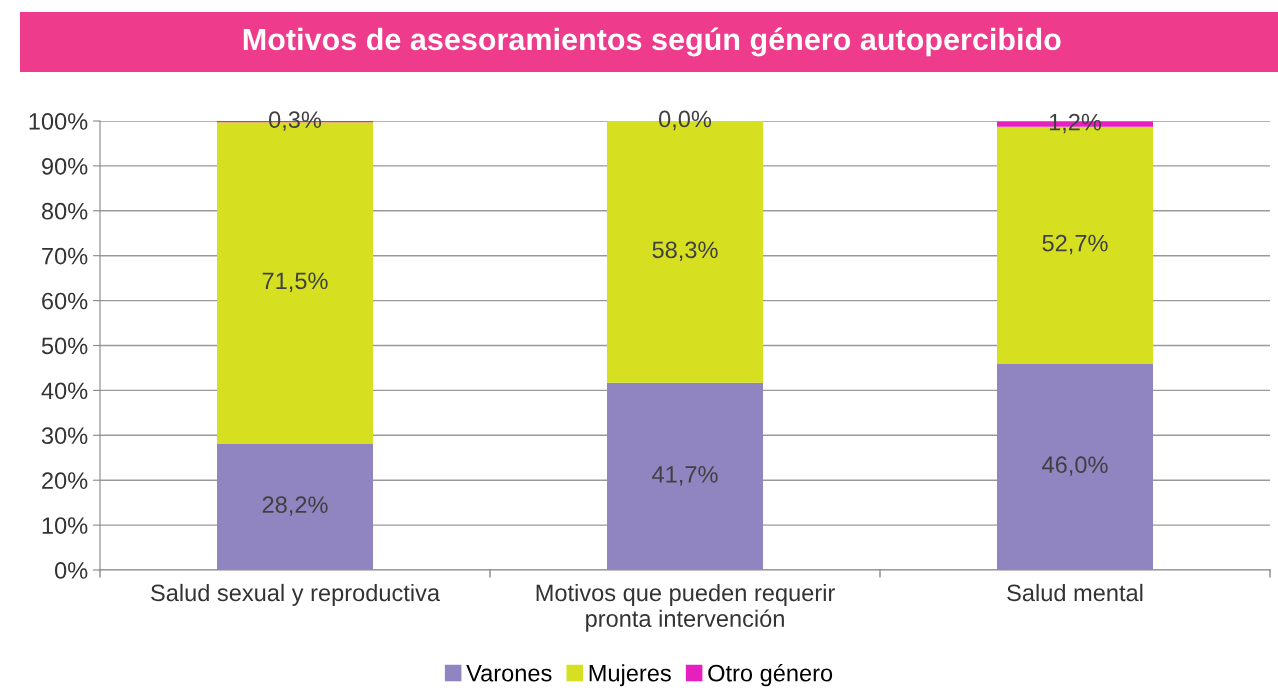 The height and width of the screenshot is (698, 1278). What do you see at coordinates (65, 525) in the screenshot?
I see `y-tick-label: 10%` at bounding box center [65, 525].